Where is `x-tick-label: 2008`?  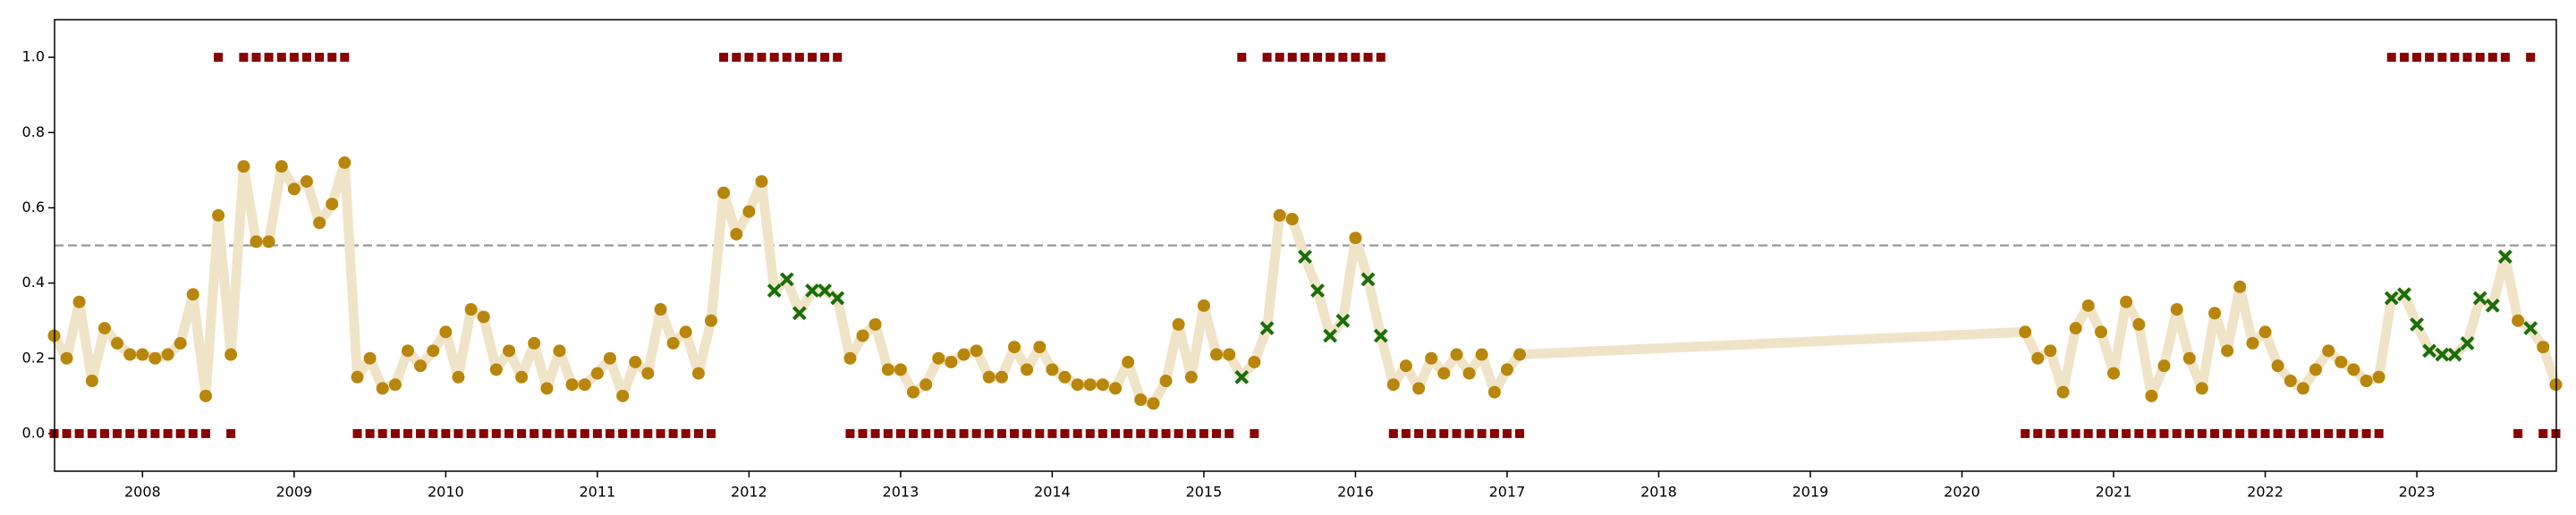
x-tick-label: 2008 is located at coordinates (142, 492).